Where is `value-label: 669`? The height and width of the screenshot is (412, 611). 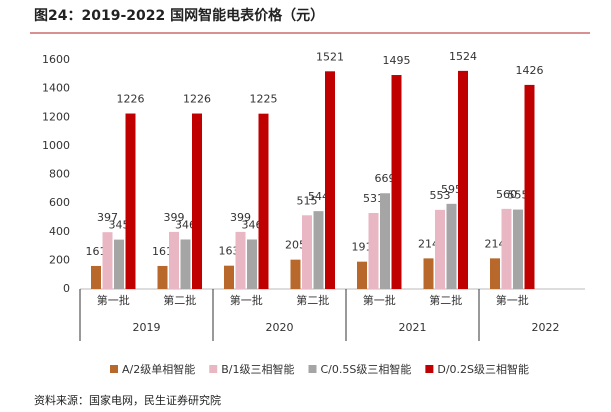 value-label: 669 is located at coordinates (385, 178).